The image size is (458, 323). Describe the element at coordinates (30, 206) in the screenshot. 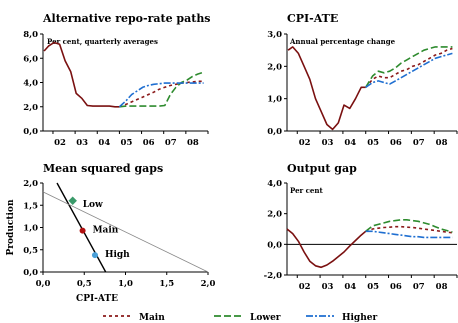

I see `y-tick-label: 1,5` at that location.